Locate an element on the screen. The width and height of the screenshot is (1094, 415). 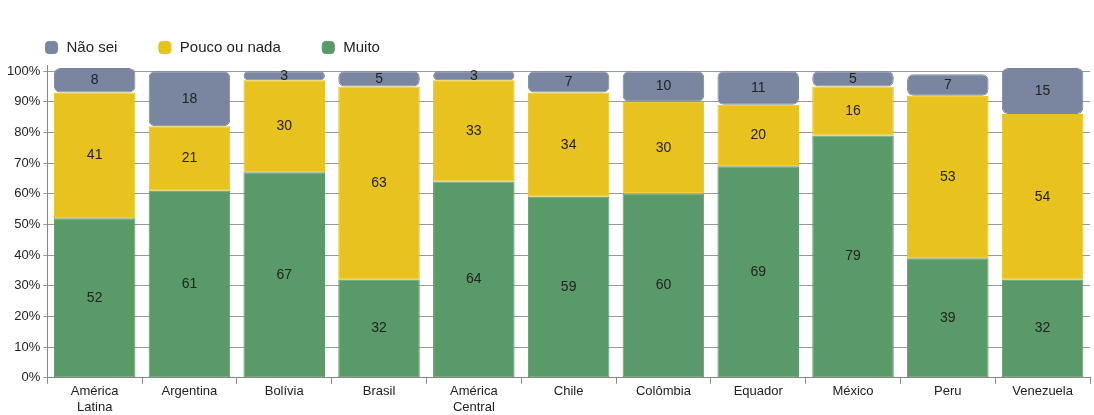
data-label: 52 is located at coordinates (94, 296).